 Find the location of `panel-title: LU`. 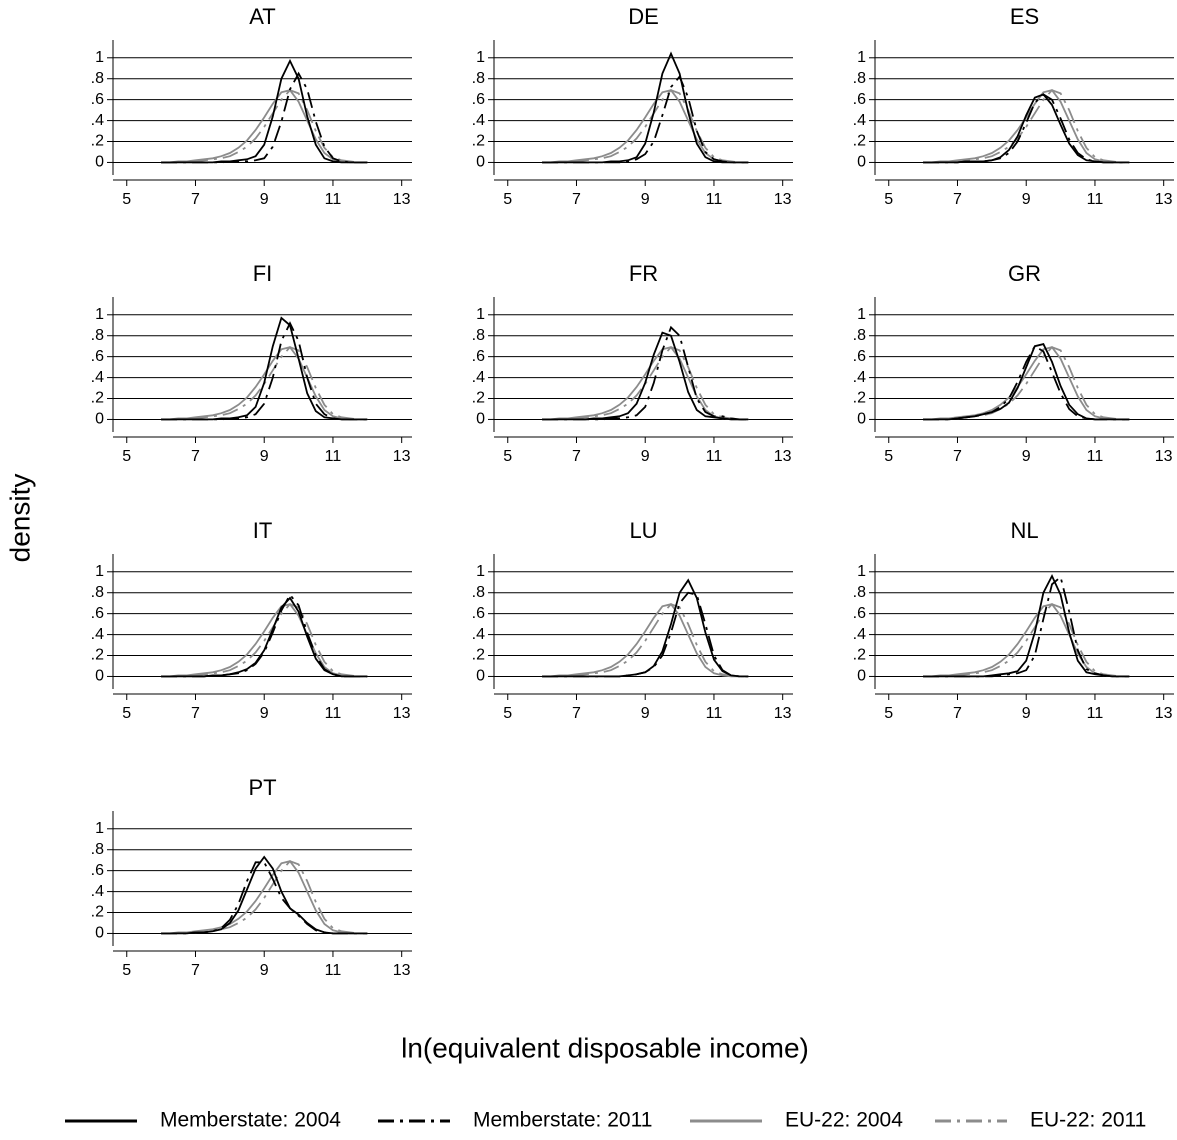

panel-title: LU is located at coordinates (643, 530).